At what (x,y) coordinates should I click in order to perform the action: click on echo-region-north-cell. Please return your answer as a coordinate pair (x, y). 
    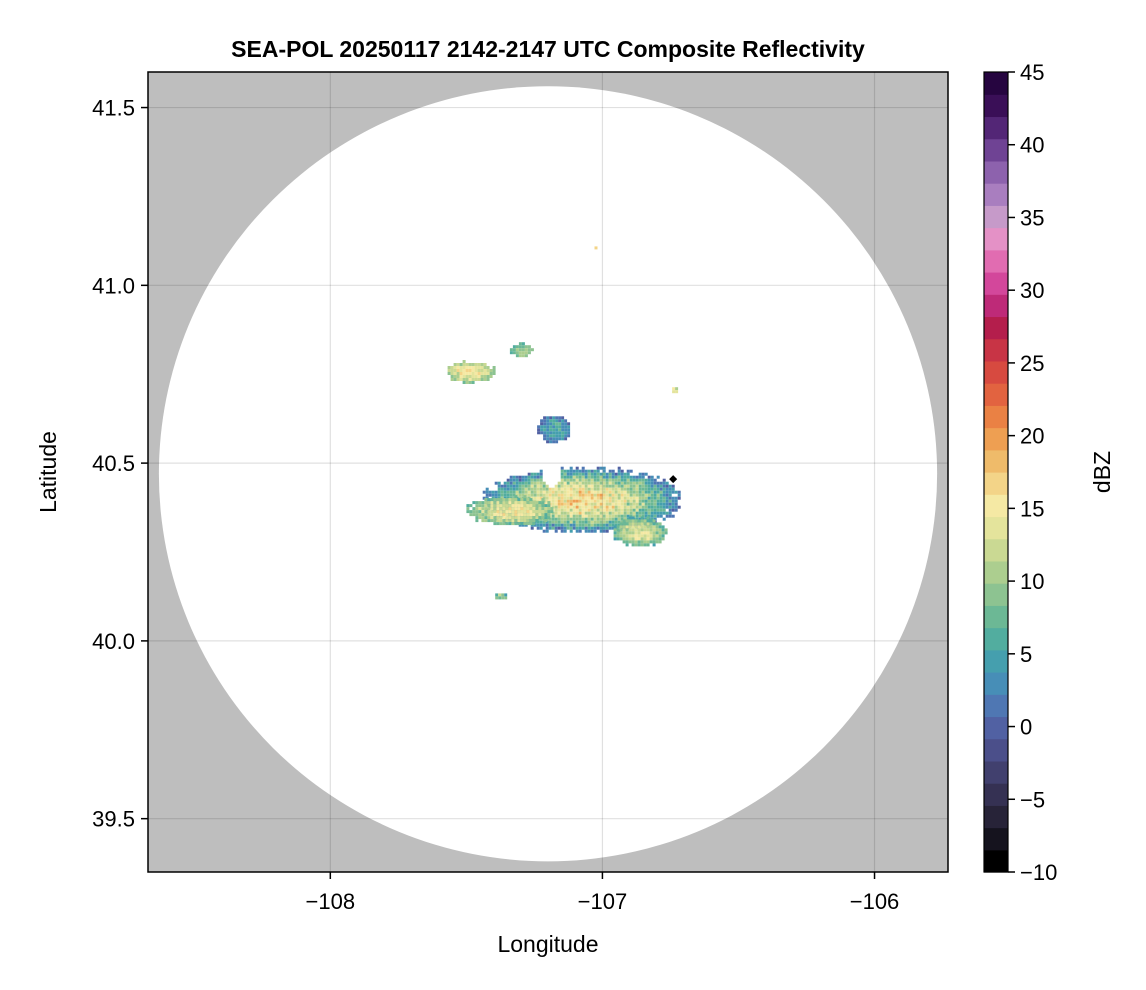
    Looking at the image, I should click on (554, 430).